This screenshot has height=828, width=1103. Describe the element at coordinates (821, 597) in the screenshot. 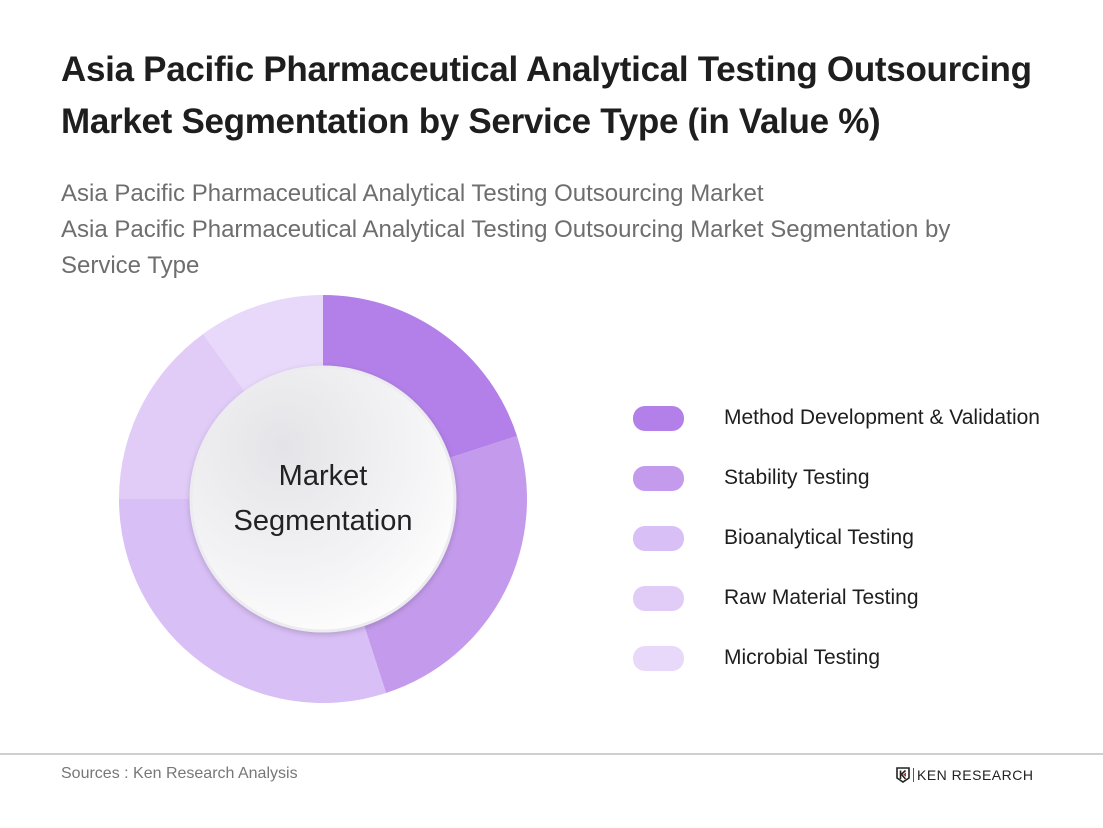

I see `legend-label: Raw Material Testing` at that location.